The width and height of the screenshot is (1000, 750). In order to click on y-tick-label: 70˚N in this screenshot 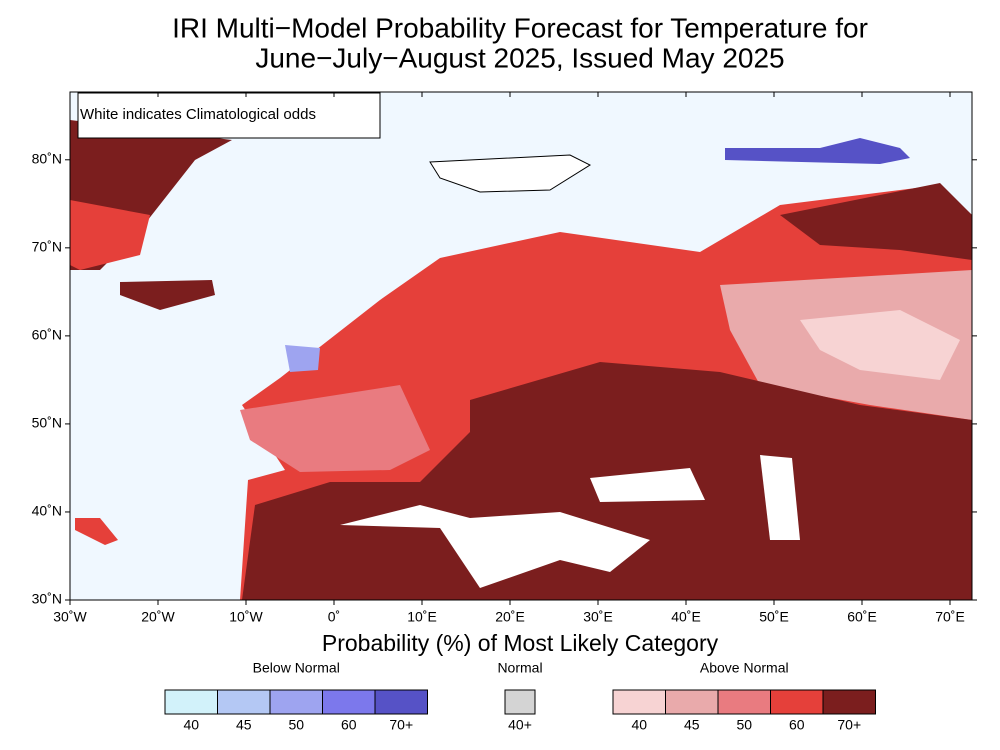, I will do `click(47, 247)`.